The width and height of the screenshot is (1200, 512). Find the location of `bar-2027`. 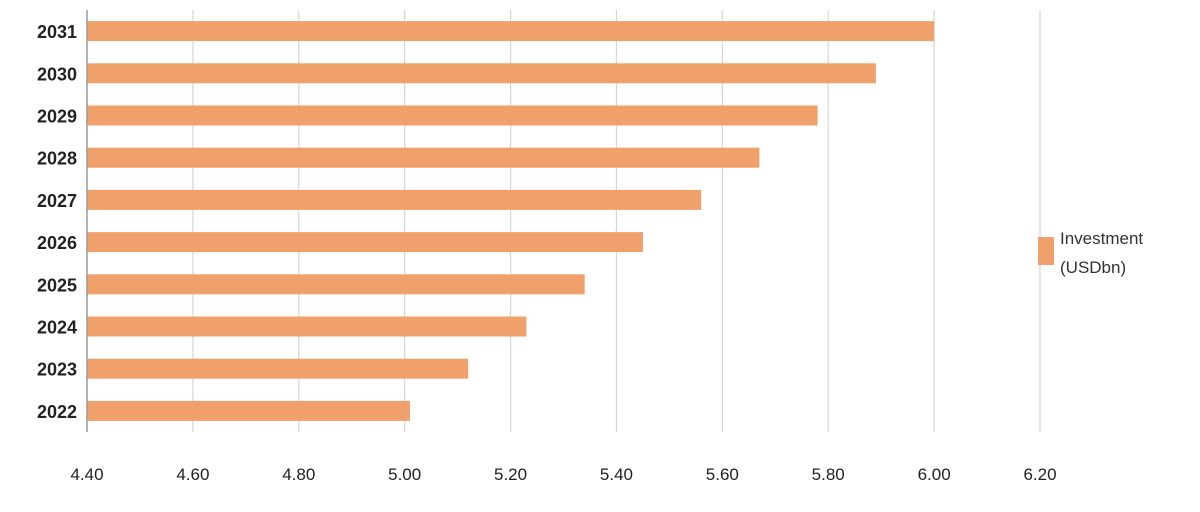

bar-2027 is located at coordinates (394, 199).